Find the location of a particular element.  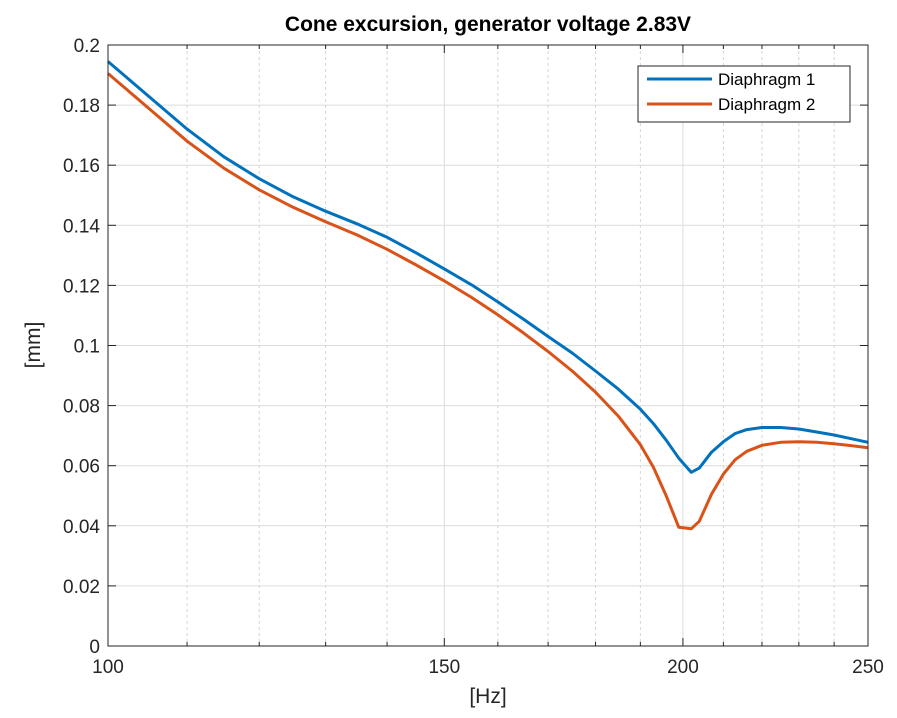

y-tick-label: 0.06 is located at coordinates (81, 467).